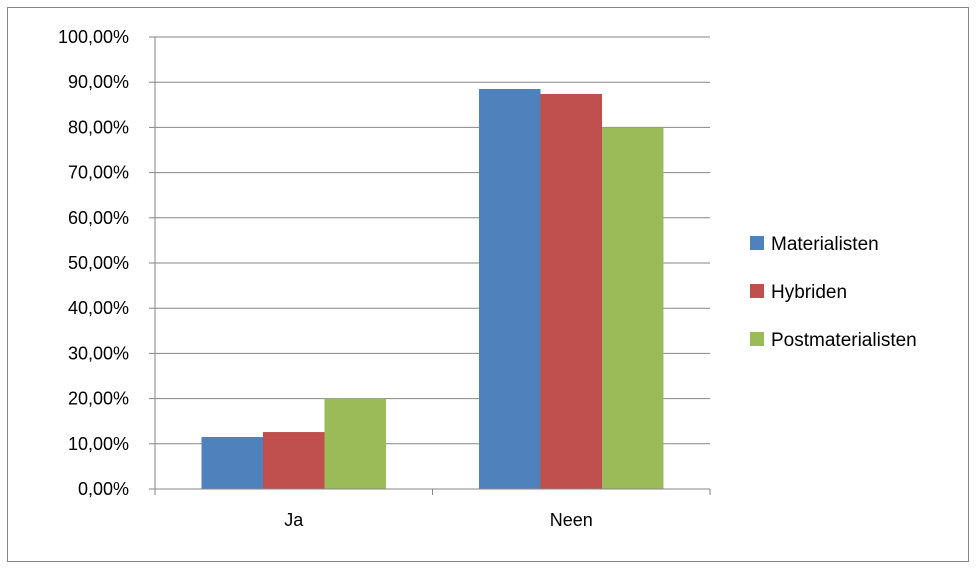 The image size is (978, 570). What do you see at coordinates (844, 340) in the screenshot?
I see `legend-label: Postmaterialisten` at bounding box center [844, 340].